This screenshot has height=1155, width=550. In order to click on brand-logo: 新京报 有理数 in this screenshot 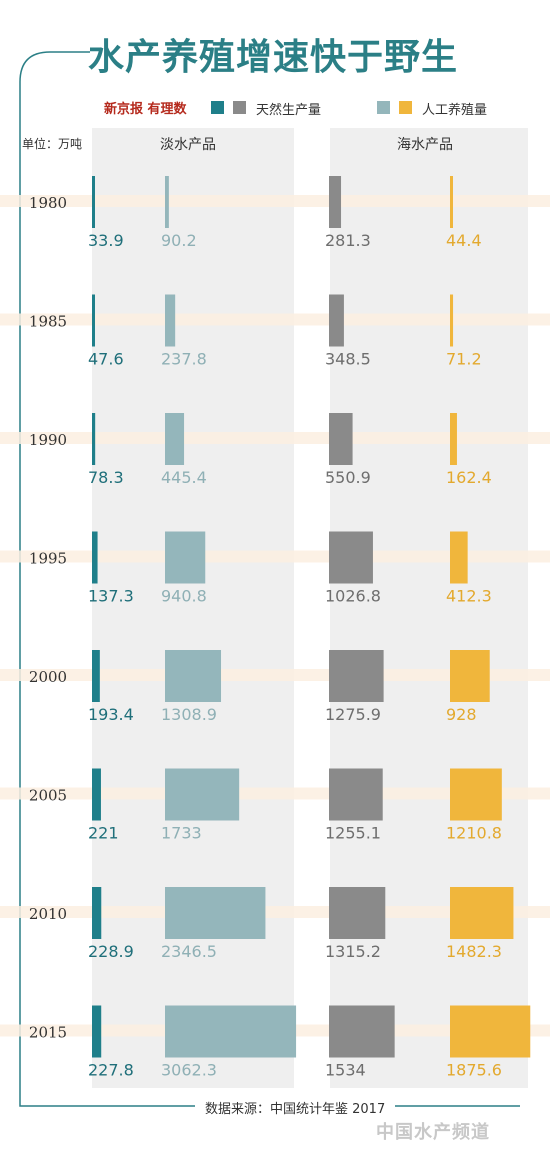, I will do `click(145, 109)`.